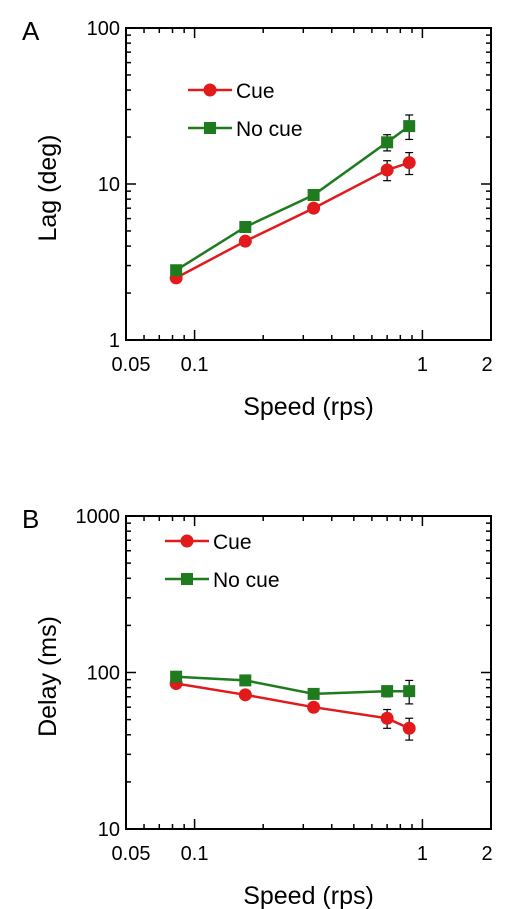  What do you see at coordinates (48, 676) in the screenshot?
I see `y-axis-title: Delay (ms)` at bounding box center [48, 676].